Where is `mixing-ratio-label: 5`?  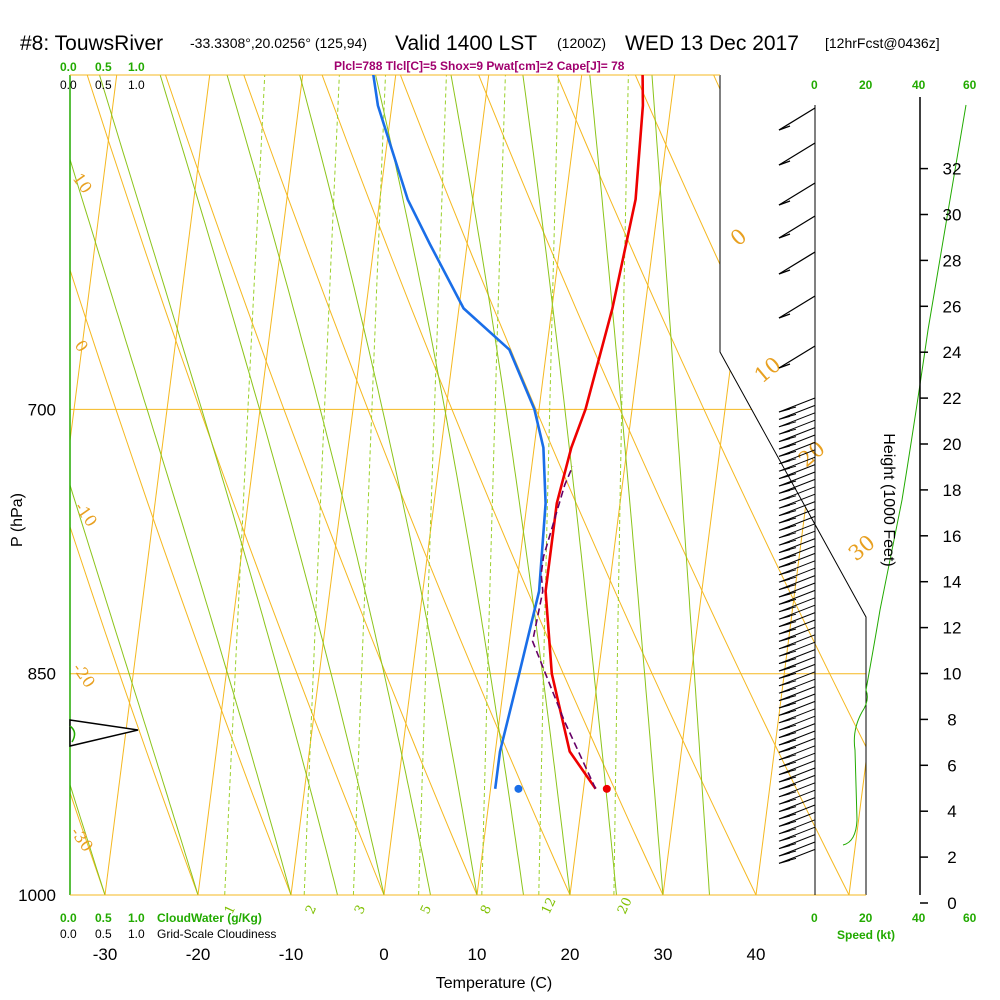
mixing-ratio-label: 5 is located at coordinates (426, 910).